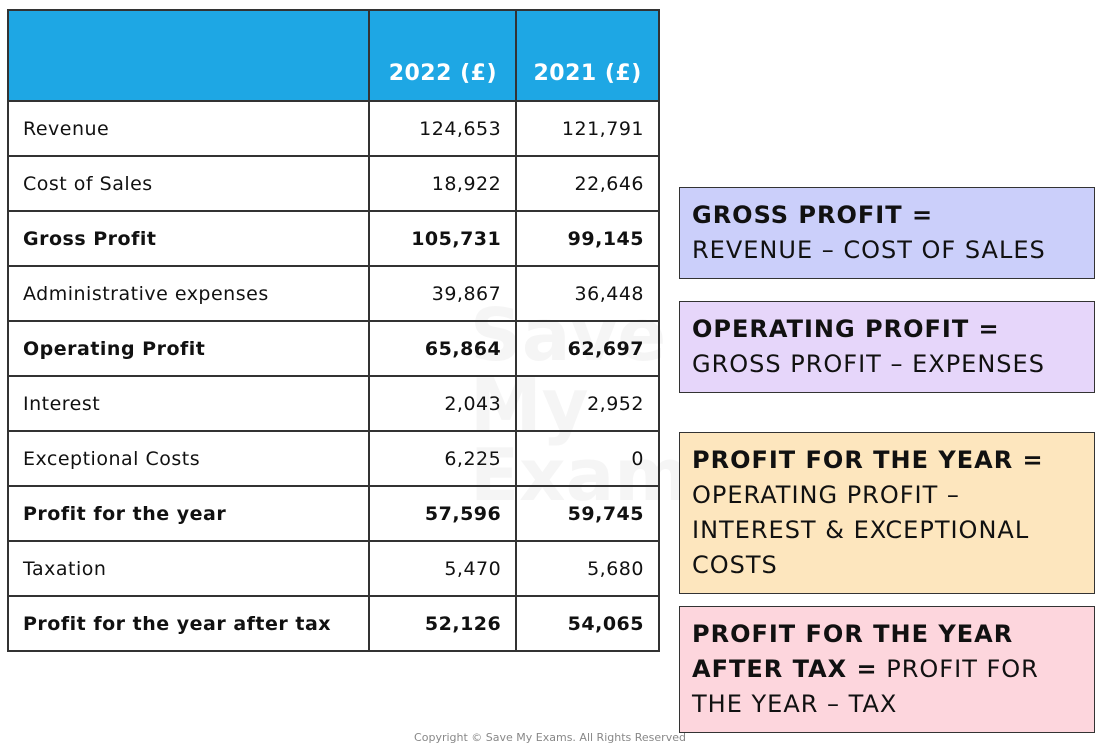  Describe the element at coordinates (443, 568) in the screenshot. I see `value-cell: 5,470` at that location.